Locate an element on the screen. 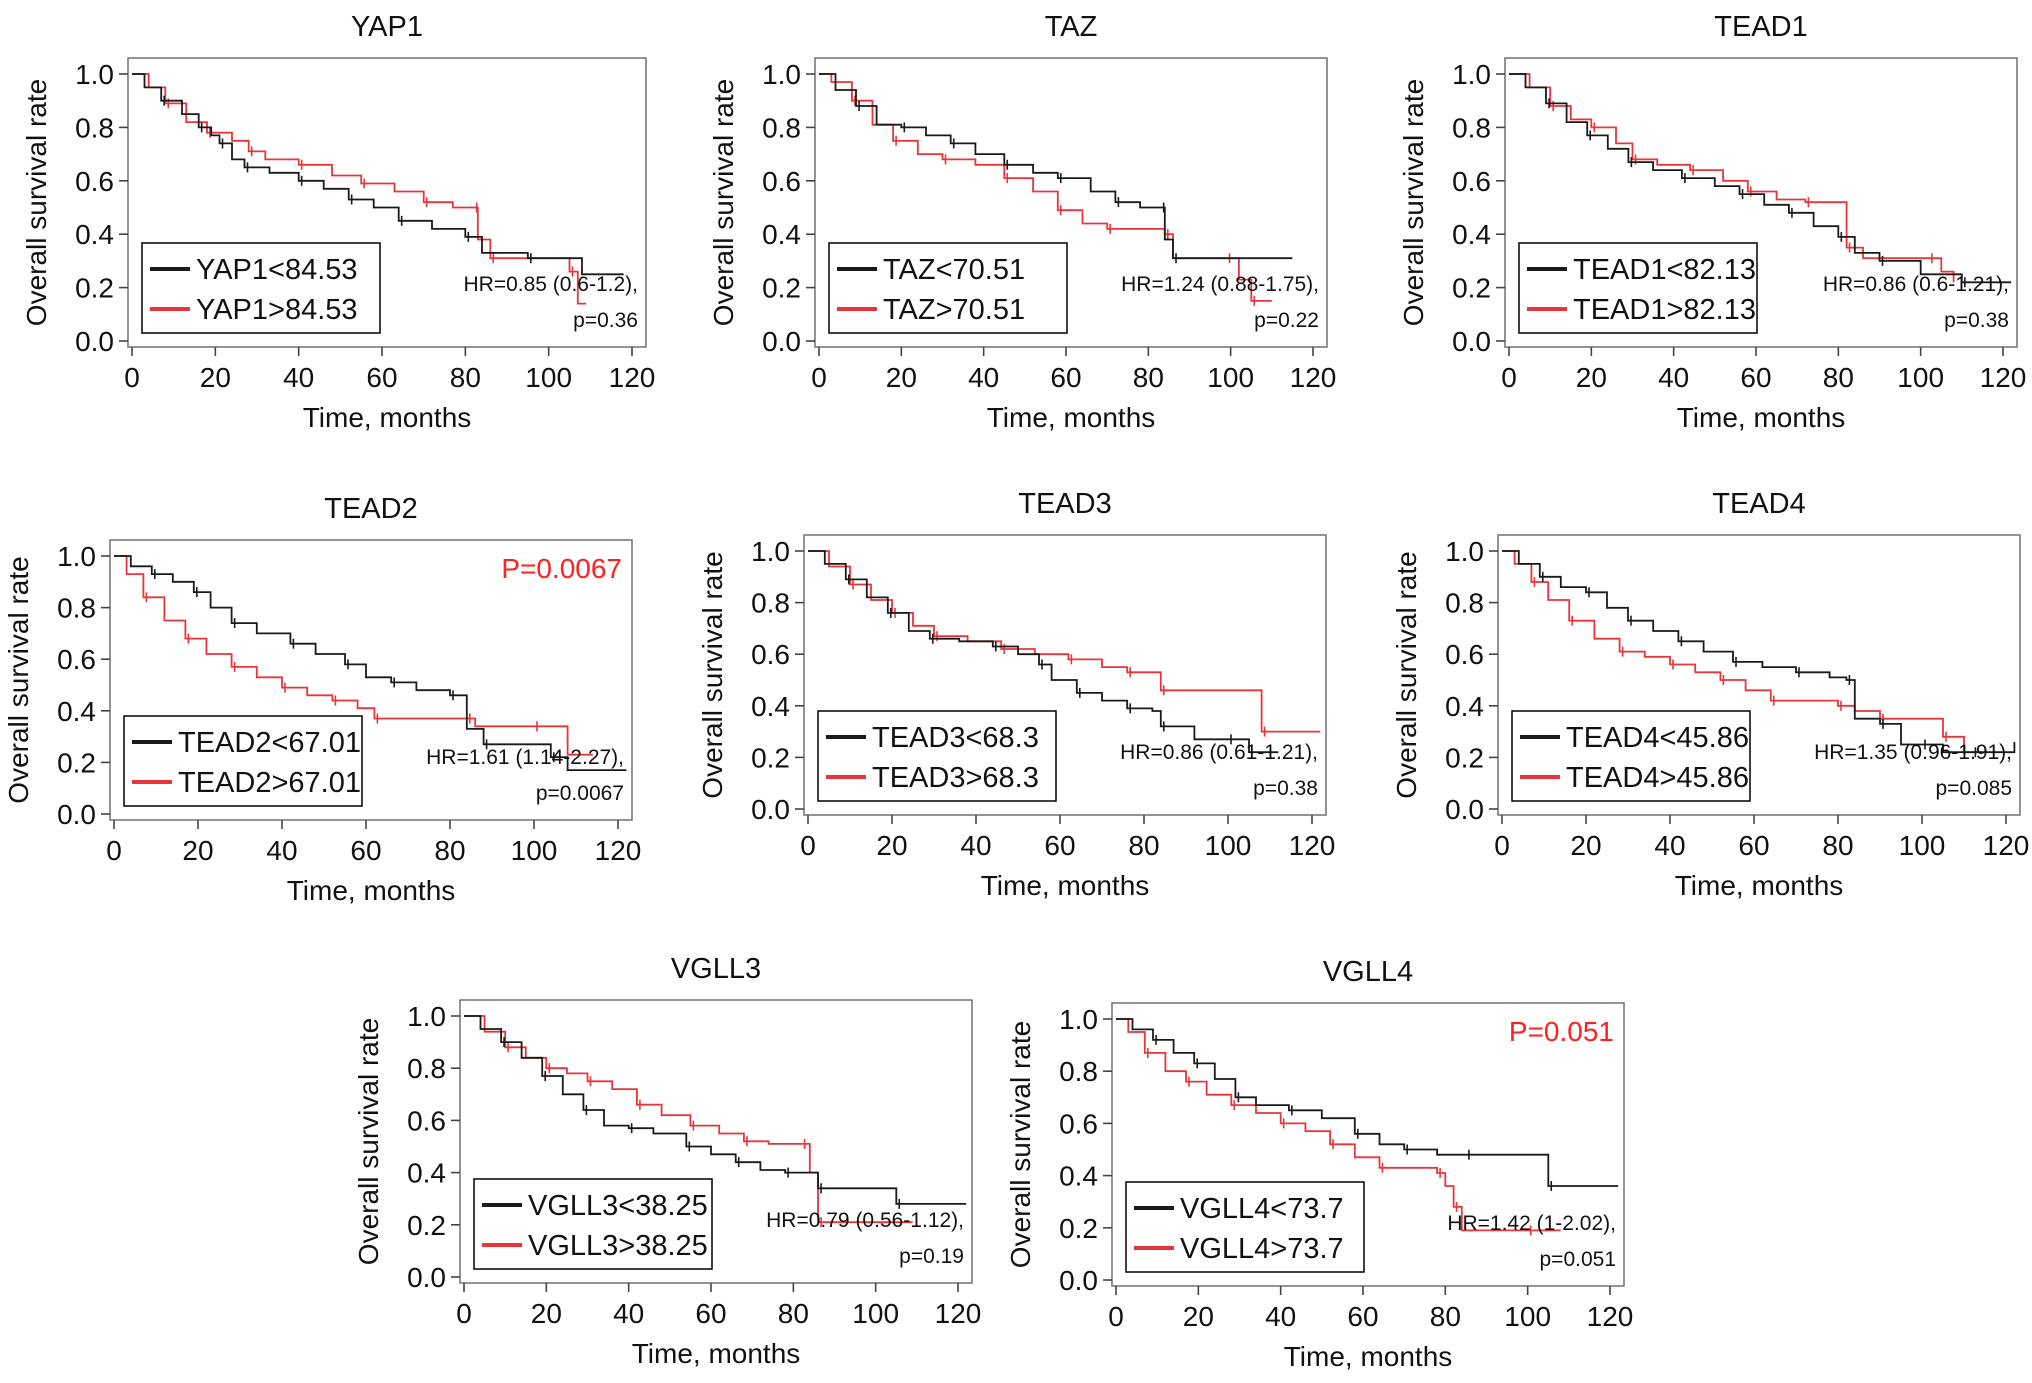 The height and width of the screenshot is (1383, 2032). legend-label: YAP1<84.53 is located at coordinates (277, 270).